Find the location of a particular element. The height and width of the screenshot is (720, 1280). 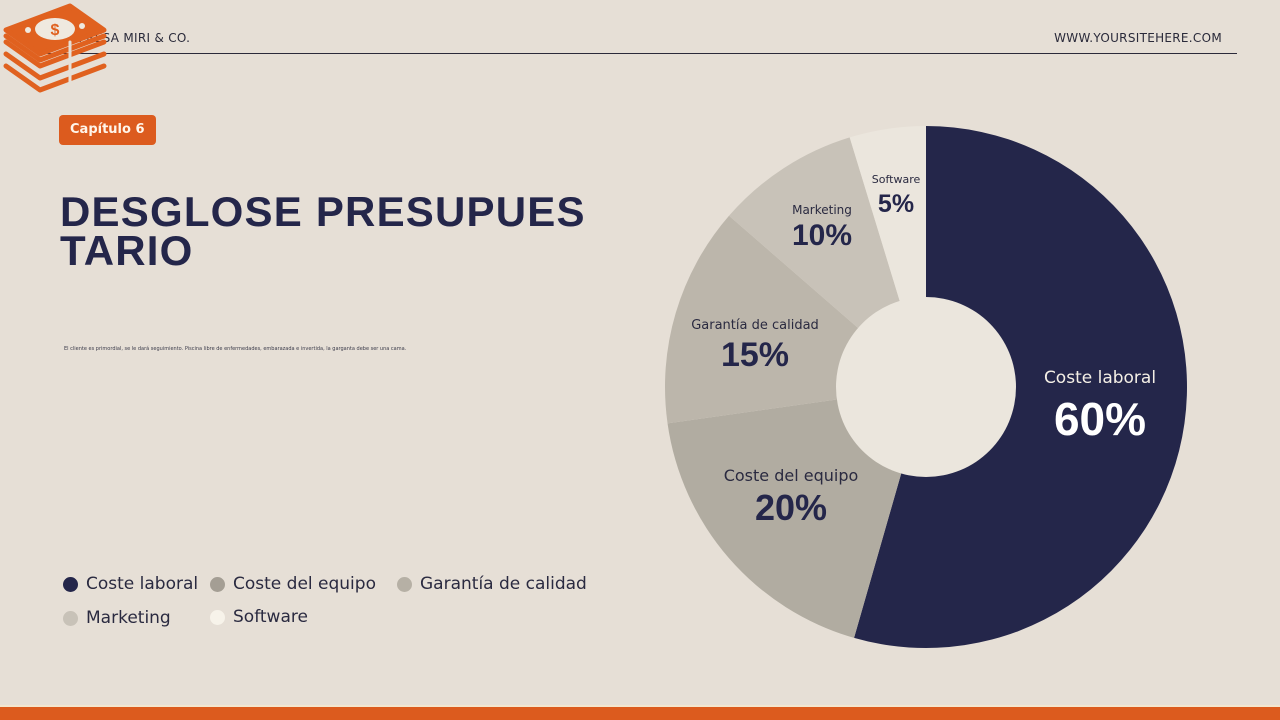

legend-label: Garantía de calidad is located at coordinates (503, 584).